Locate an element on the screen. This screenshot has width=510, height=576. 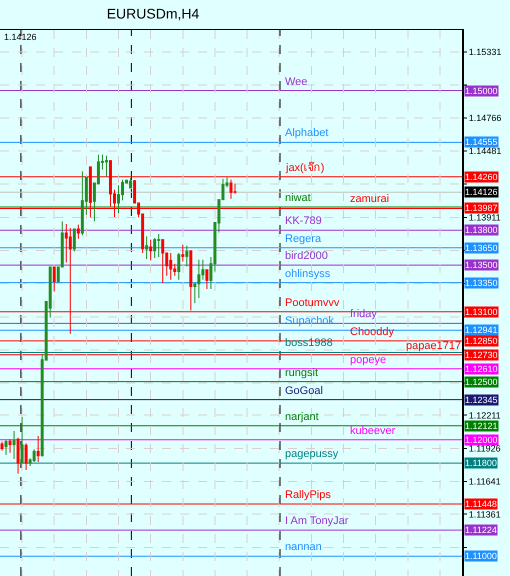
y-tick-label: 1.11361 is located at coordinates (484, 514).